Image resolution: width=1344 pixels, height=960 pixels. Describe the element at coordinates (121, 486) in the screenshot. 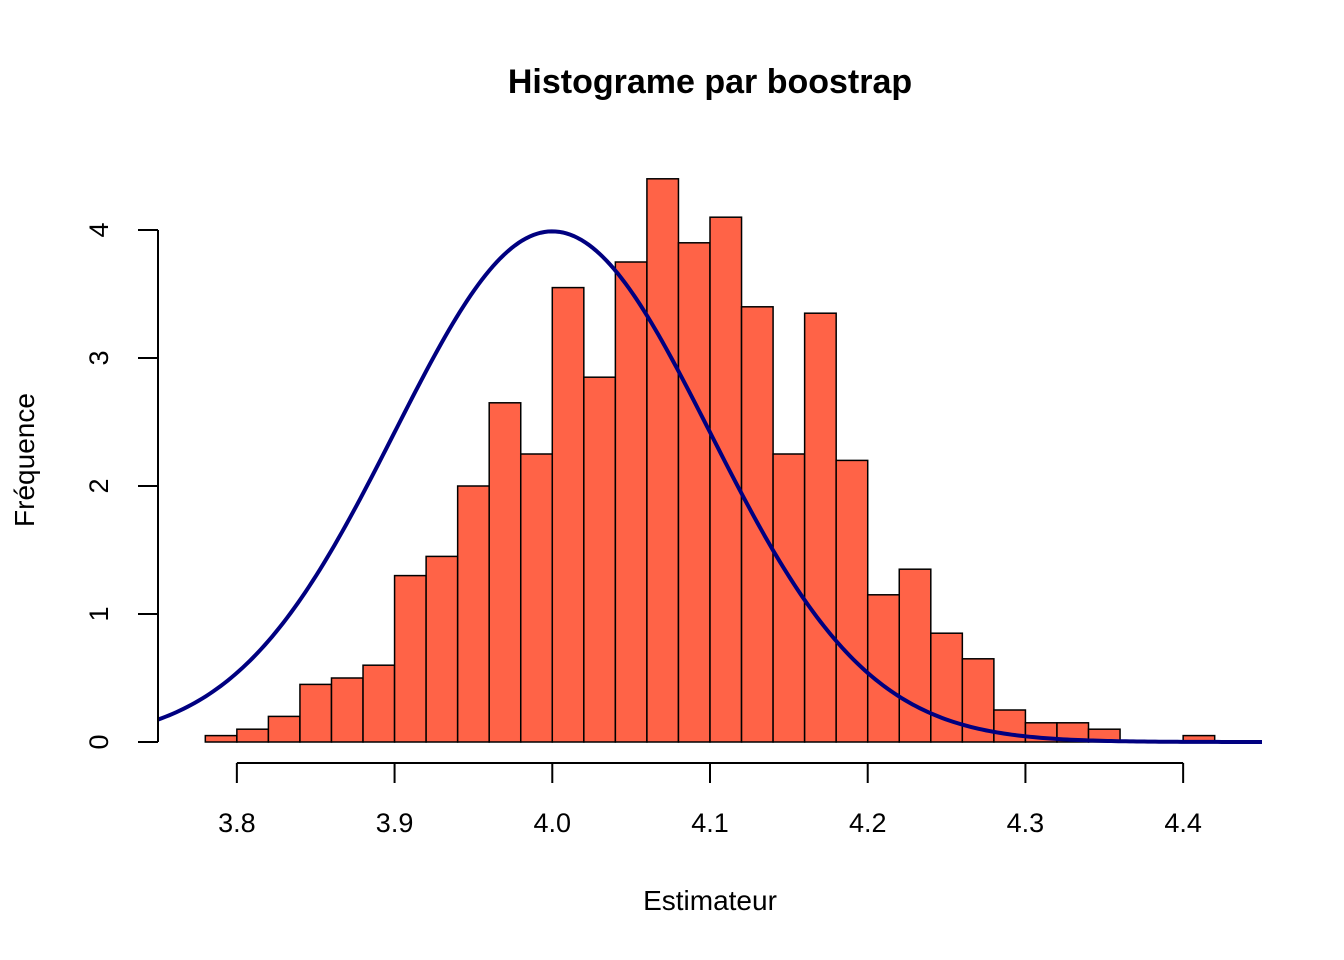

I see `y-axis: 0 1 2 3 4` at that location.